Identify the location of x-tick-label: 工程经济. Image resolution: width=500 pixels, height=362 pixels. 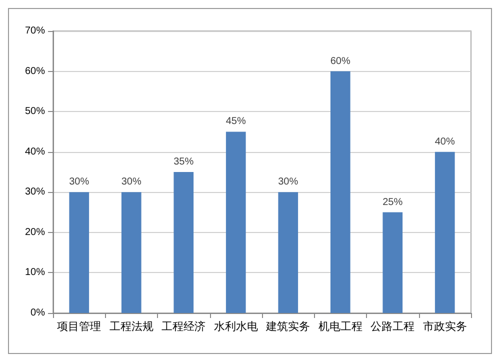
(184, 326).